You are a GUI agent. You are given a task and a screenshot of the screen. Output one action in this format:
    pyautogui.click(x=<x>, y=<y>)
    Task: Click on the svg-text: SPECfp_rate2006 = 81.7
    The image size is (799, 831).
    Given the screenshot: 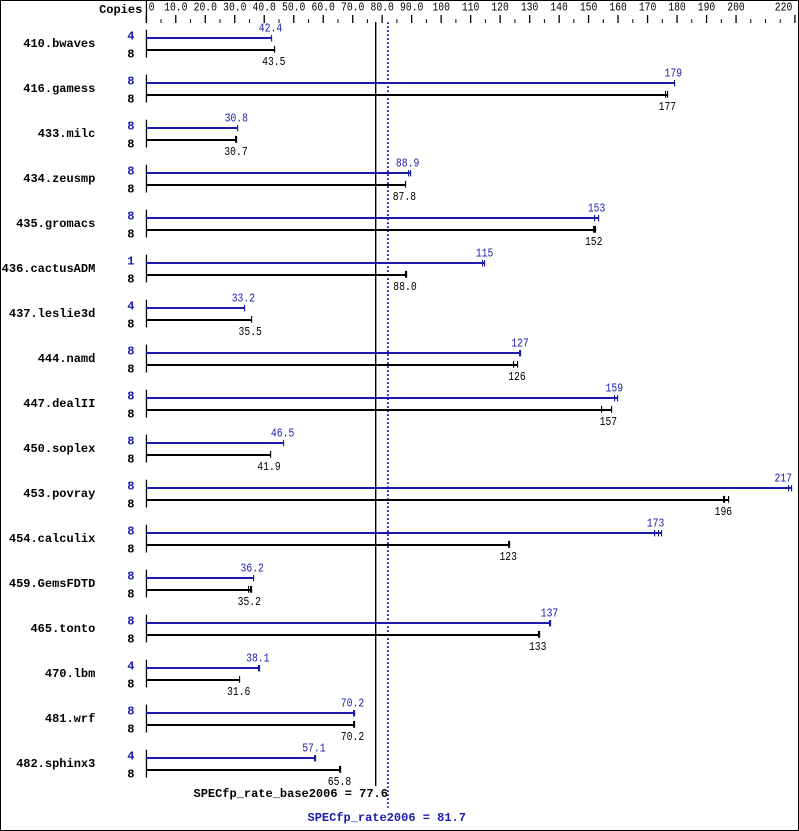 What is the action you would take?
    pyautogui.click(x=387, y=818)
    